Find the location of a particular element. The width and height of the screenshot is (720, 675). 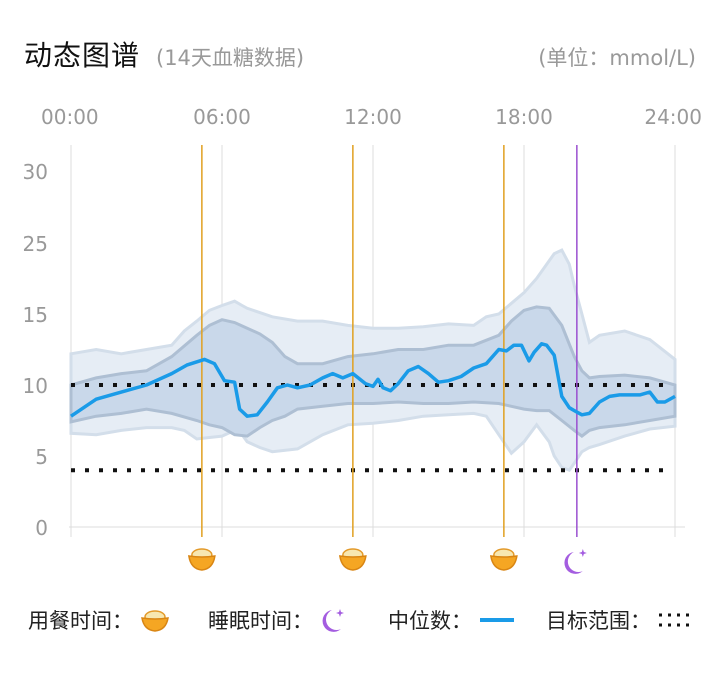

chart-legend: 用餐时间： 睡眠时间： 中位数： 目标范围： is located at coordinates (363, 620).